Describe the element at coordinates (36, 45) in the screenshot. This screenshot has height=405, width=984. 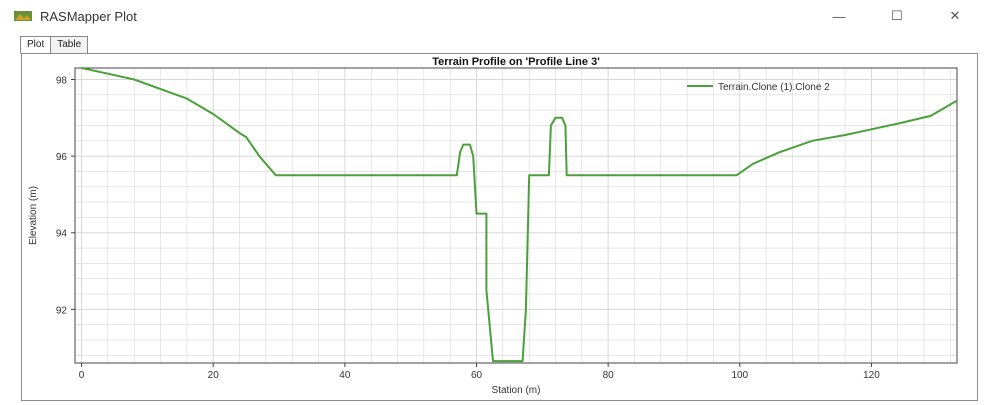
I see `tab-plot: Plot` at that location.